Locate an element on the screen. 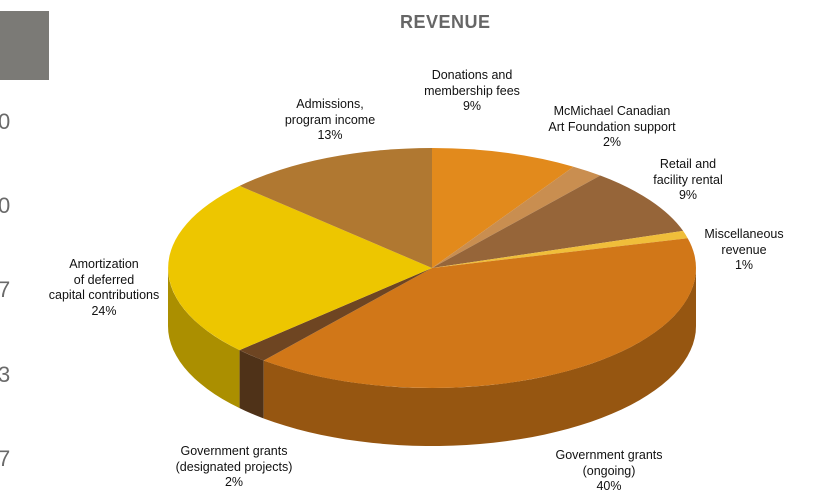 The height and width of the screenshot is (495, 820). slice-label: Donations and membership fees 9% is located at coordinates (472, 91).